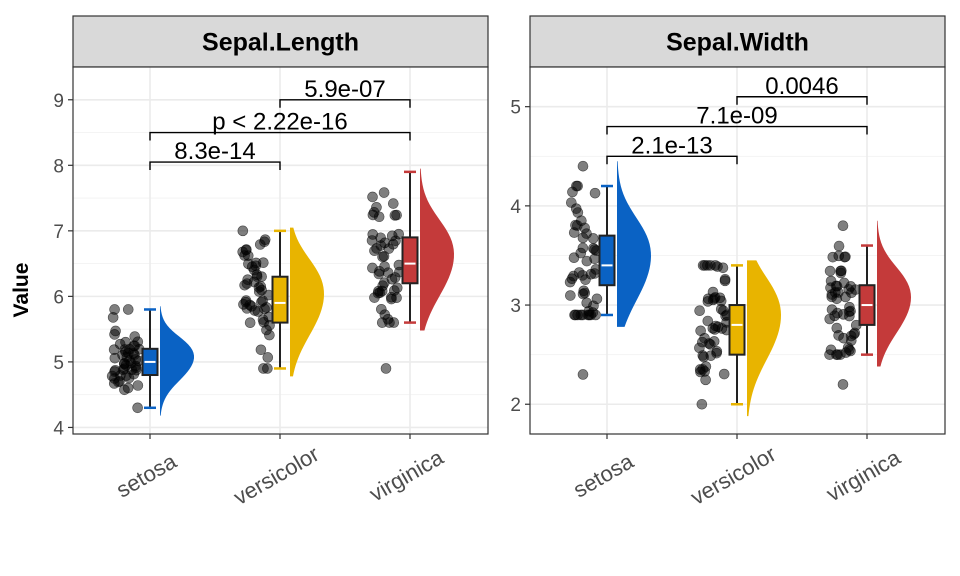  Describe the element at coordinates (733, 475) in the screenshot. I see `x-tick-label: versicolor` at that location.